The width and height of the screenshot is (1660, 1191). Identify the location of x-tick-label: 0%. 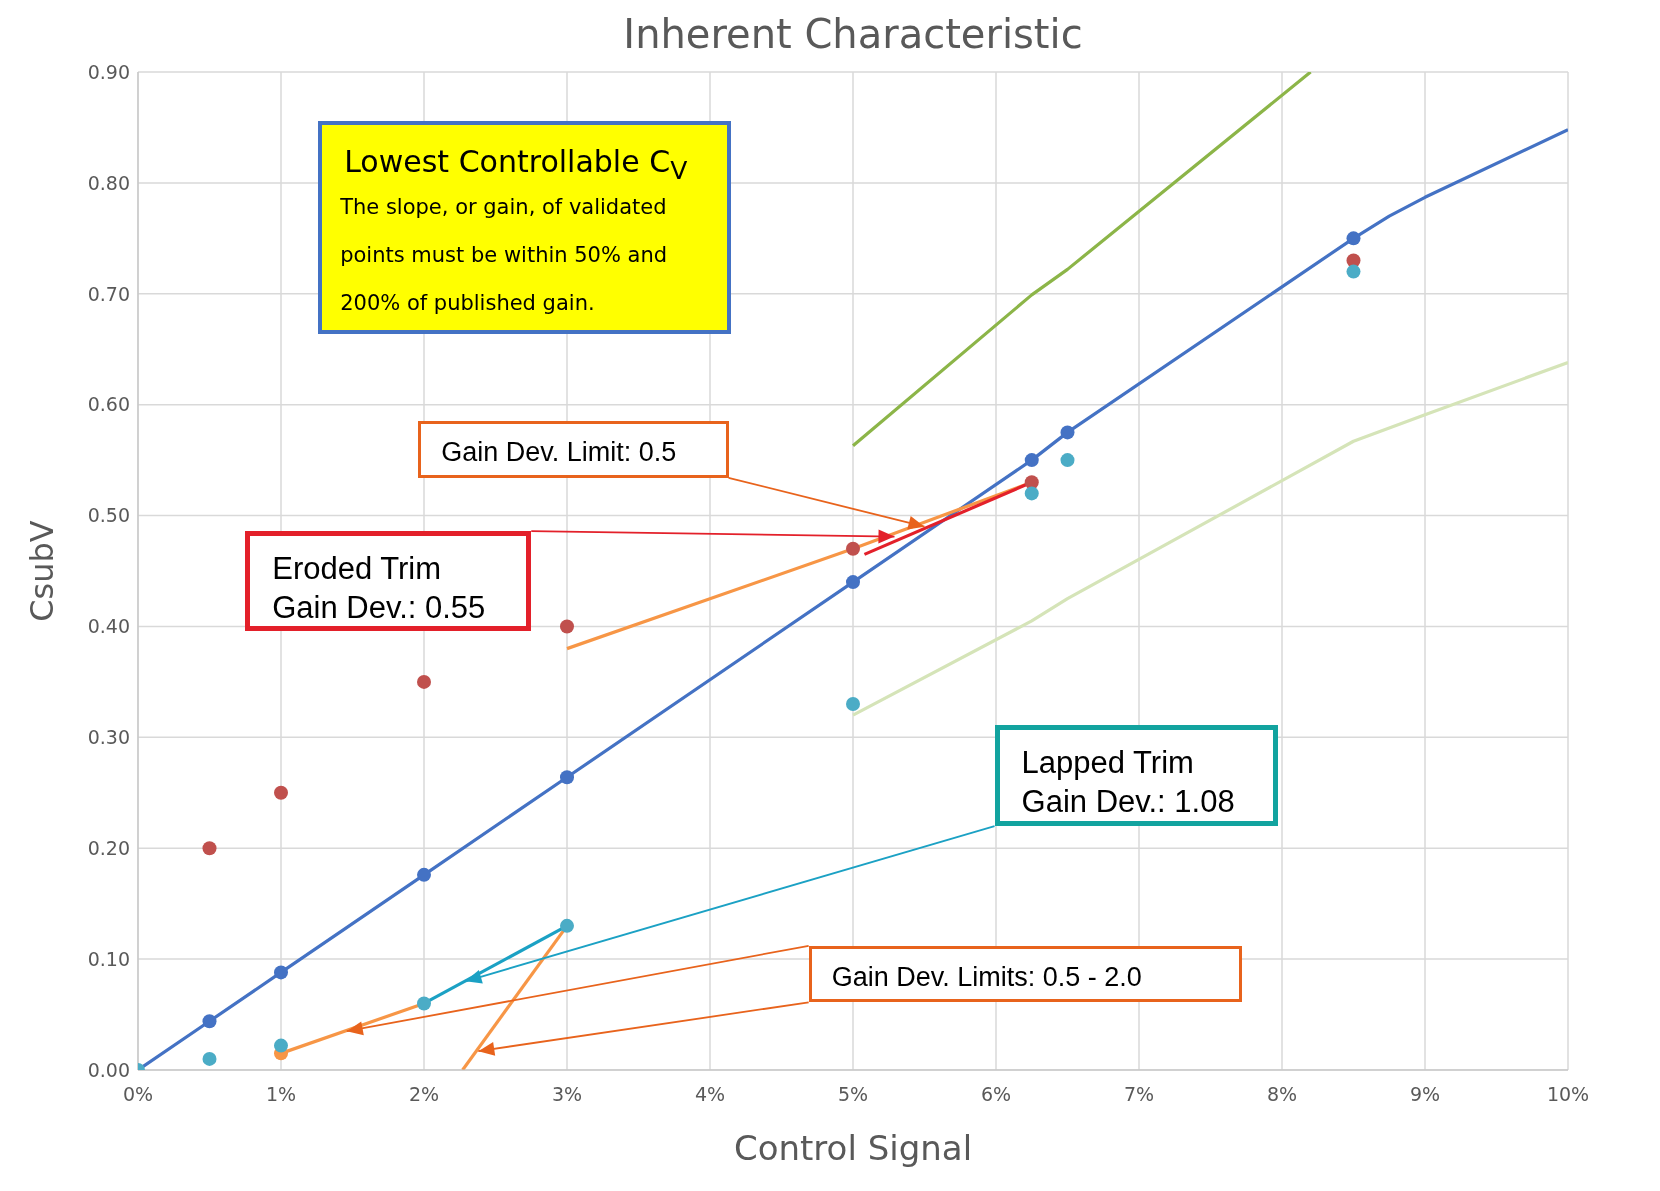
(138, 1094).